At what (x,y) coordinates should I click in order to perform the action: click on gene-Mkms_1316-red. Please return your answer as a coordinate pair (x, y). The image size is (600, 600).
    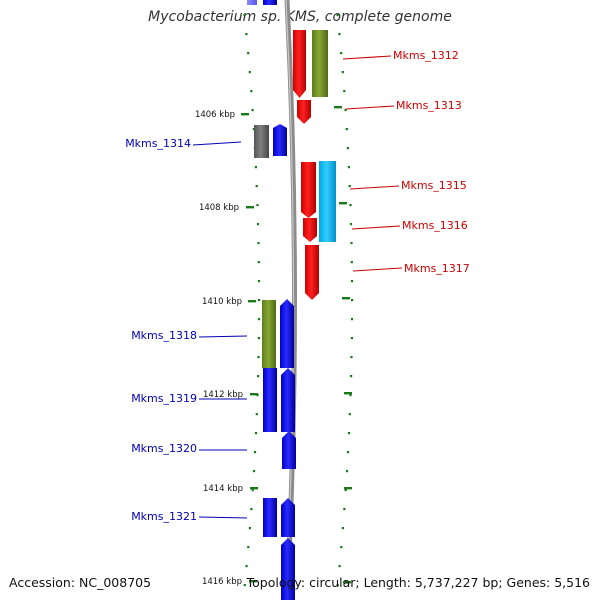
    Looking at the image, I should click on (310, 230).